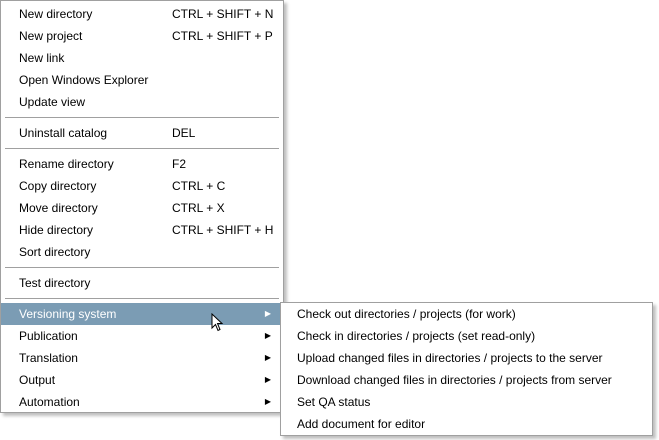 The height and width of the screenshot is (440, 659). I want to click on menu-item-shortcut: CTRL + SHIFT + H, so click(223, 230).